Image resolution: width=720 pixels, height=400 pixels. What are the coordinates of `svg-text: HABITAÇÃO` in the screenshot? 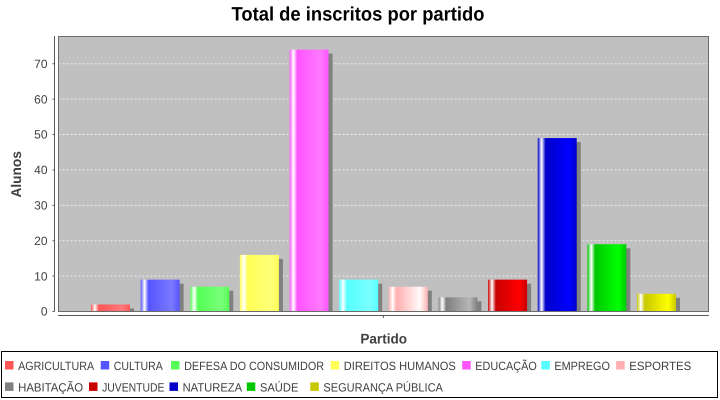 It's located at (50, 387).